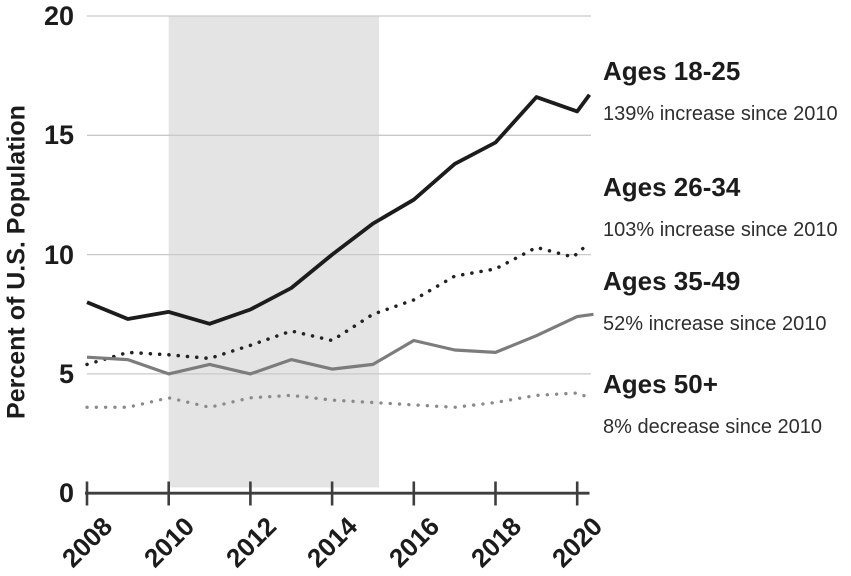 The image size is (851, 576). Describe the element at coordinates (672, 187) in the screenshot. I see `legend-title-ages-26-34: Ages 26-34` at that location.